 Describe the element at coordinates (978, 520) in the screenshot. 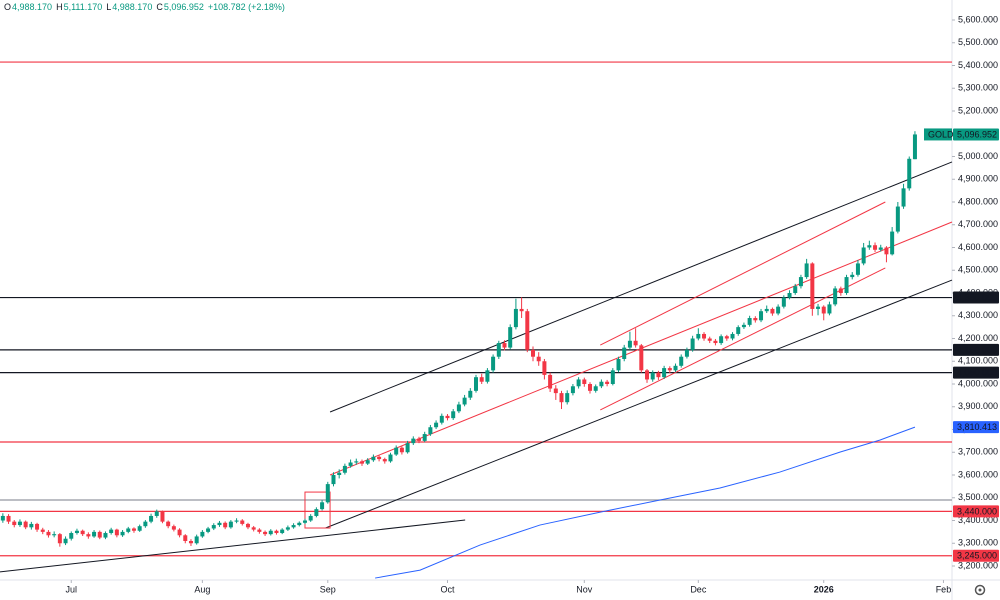

I see `y-tick-label: 3,400.000` at that location.